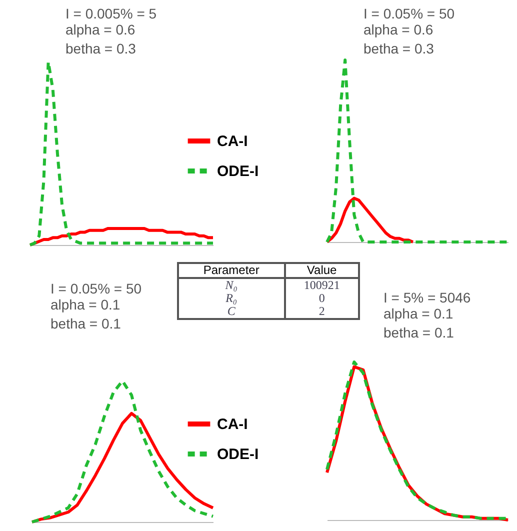  What do you see at coordinates (321, 270) in the screenshot?
I see `text: Value` at bounding box center [321, 270].